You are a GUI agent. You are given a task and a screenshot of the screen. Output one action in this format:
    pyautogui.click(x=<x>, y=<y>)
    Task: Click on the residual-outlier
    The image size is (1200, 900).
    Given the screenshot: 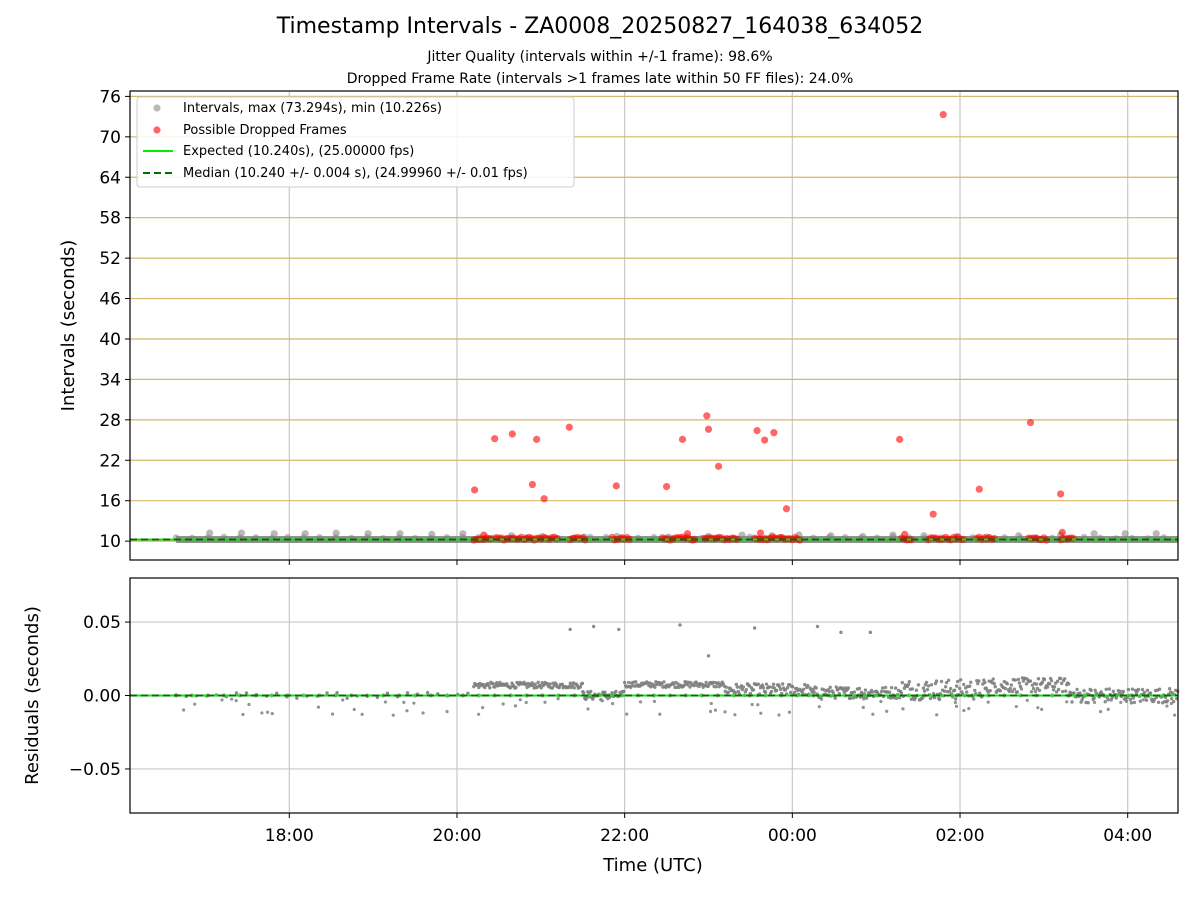 What is the action you would take?
    pyautogui.click(x=593, y=626)
    